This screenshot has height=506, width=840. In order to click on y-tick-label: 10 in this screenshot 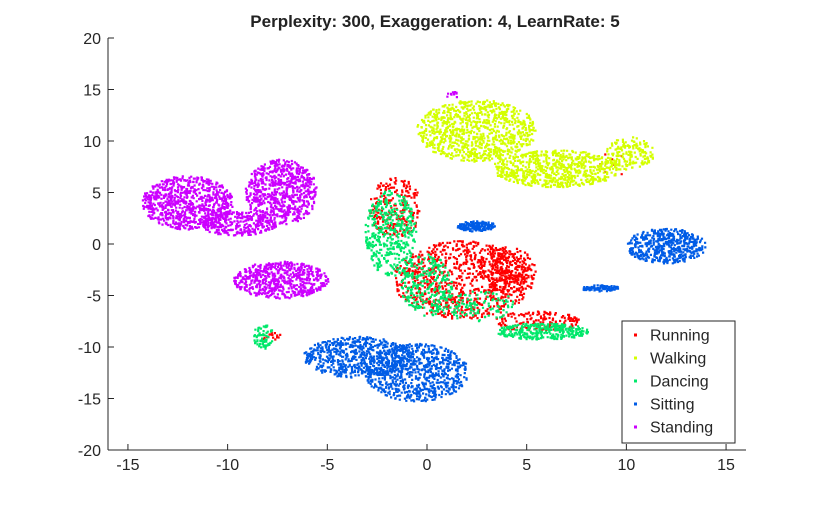, I will do `click(92, 142)`.